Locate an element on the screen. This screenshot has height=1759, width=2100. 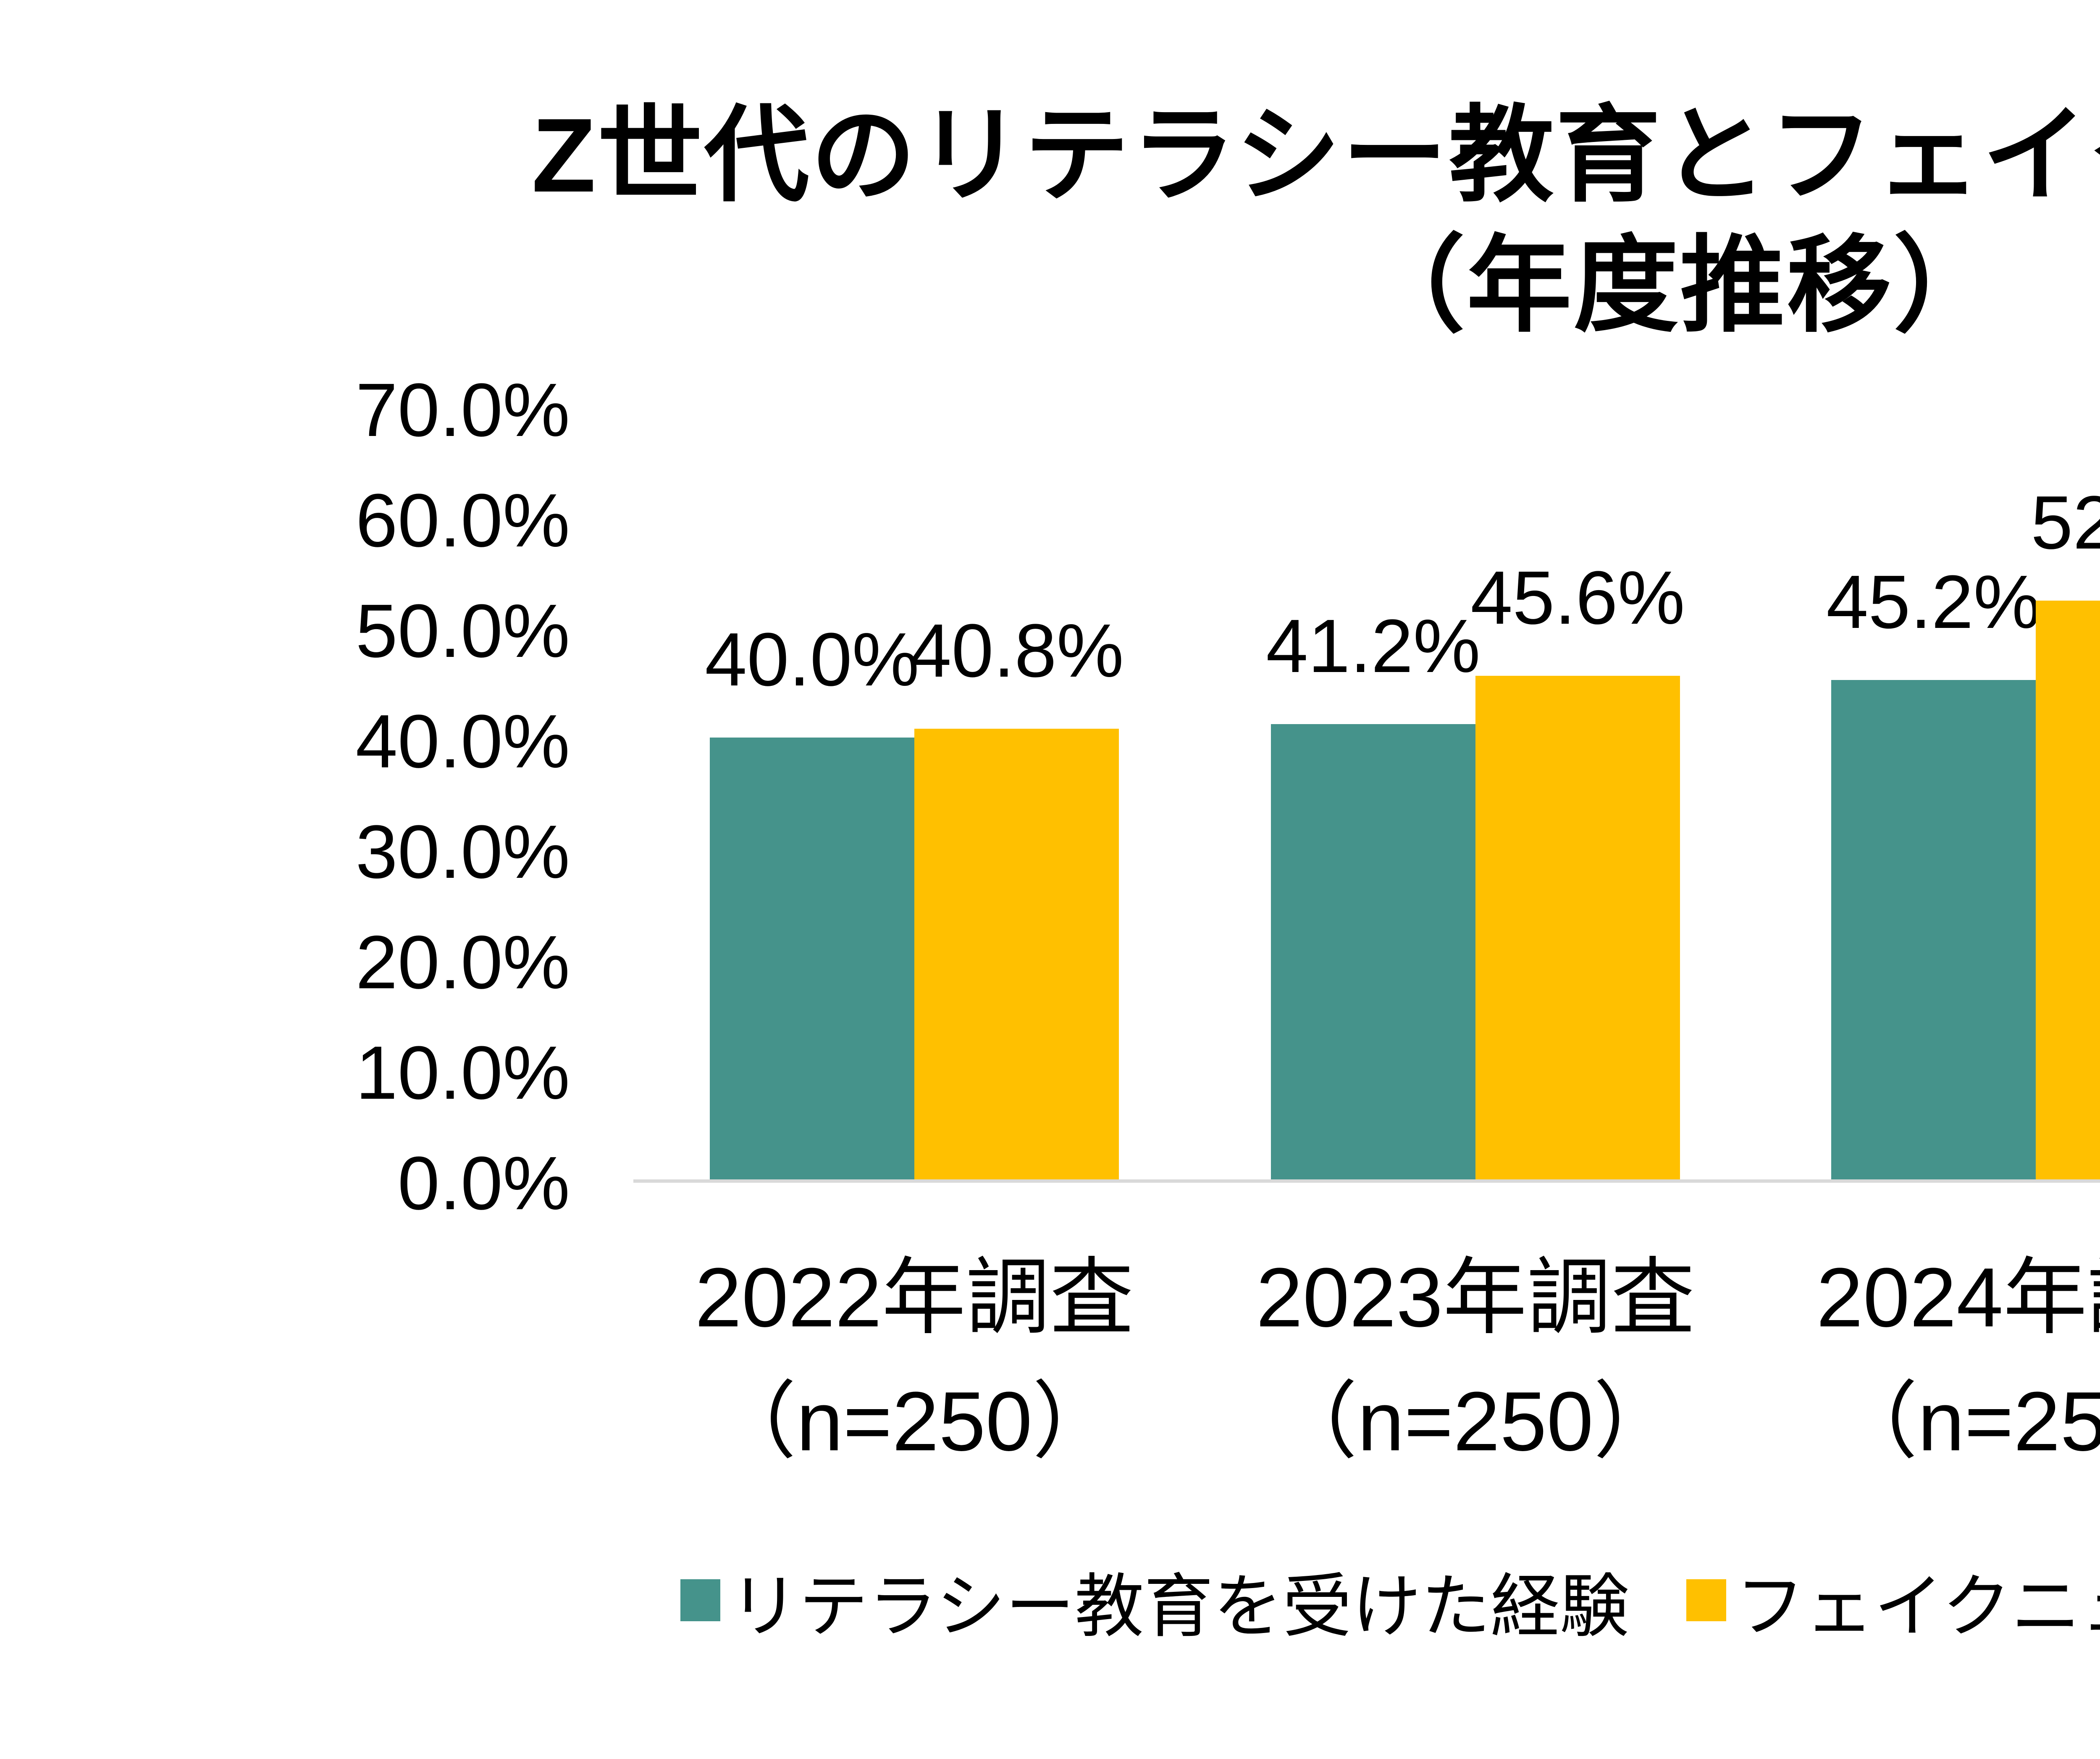
y-tick-label-70: 70.0% is located at coordinates (462, 410).